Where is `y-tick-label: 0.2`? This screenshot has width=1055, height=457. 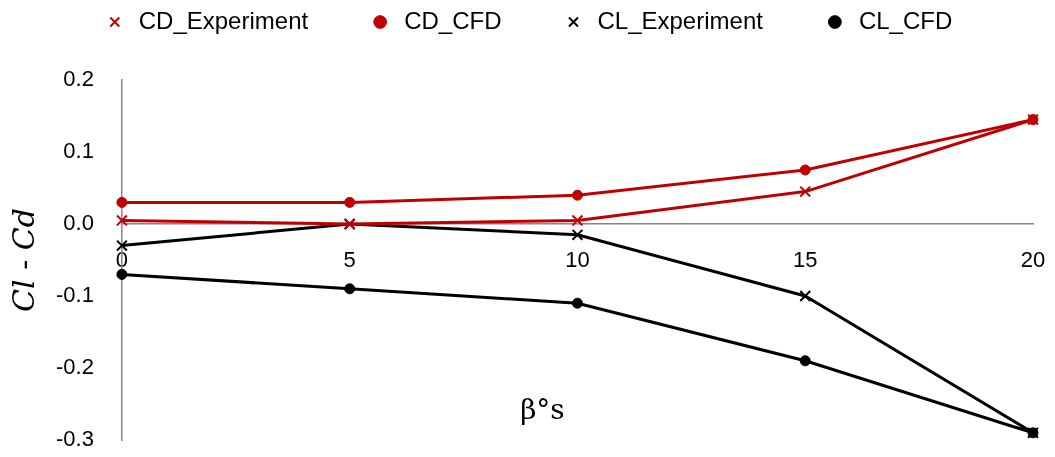 y-tick-label: 0.2 is located at coordinates (78, 79).